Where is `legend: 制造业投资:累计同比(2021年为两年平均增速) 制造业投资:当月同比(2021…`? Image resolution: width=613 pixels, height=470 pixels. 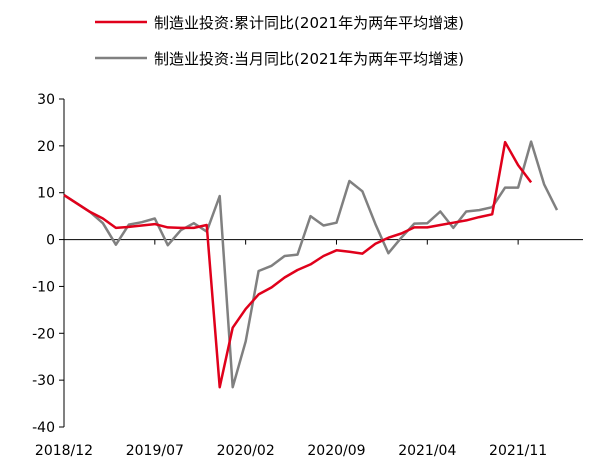
legend: 制造业投资:累计同比(2021年为两年平均增速) 制造业投资:当月同比(2021… is located at coordinates (279, 41).